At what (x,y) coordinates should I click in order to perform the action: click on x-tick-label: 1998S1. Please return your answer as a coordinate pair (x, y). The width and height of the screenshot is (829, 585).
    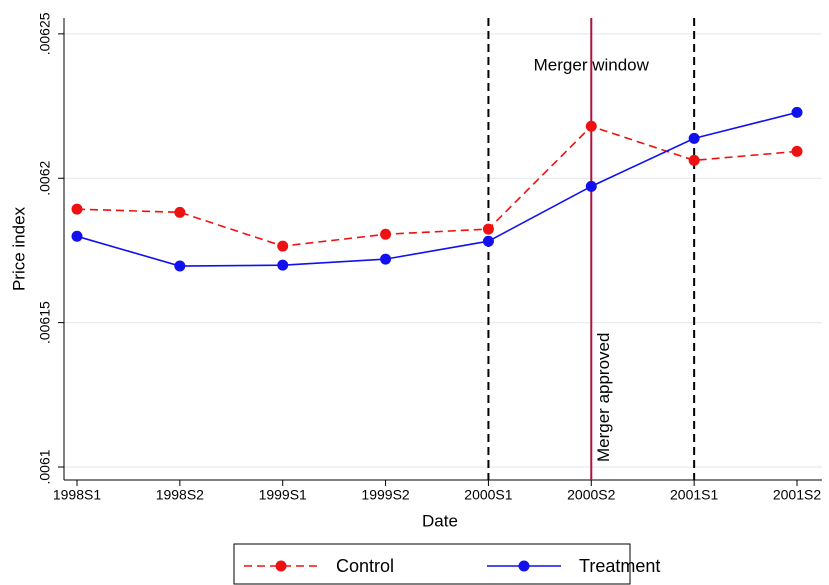
    Looking at the image, I should click on (77, 495).